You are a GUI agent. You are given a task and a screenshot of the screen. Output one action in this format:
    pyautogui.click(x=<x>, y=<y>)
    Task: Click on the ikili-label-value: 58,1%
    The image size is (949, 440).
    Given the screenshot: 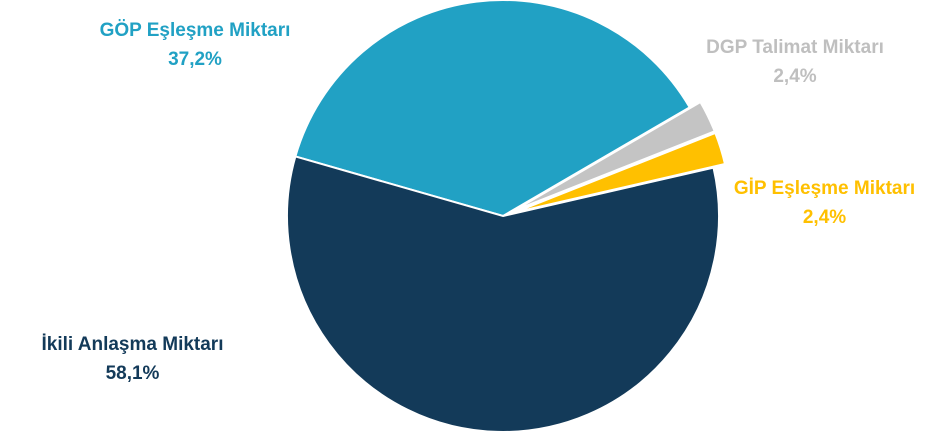 What is the action you would take?
    pyautogui.click(x=132, y=373)
    